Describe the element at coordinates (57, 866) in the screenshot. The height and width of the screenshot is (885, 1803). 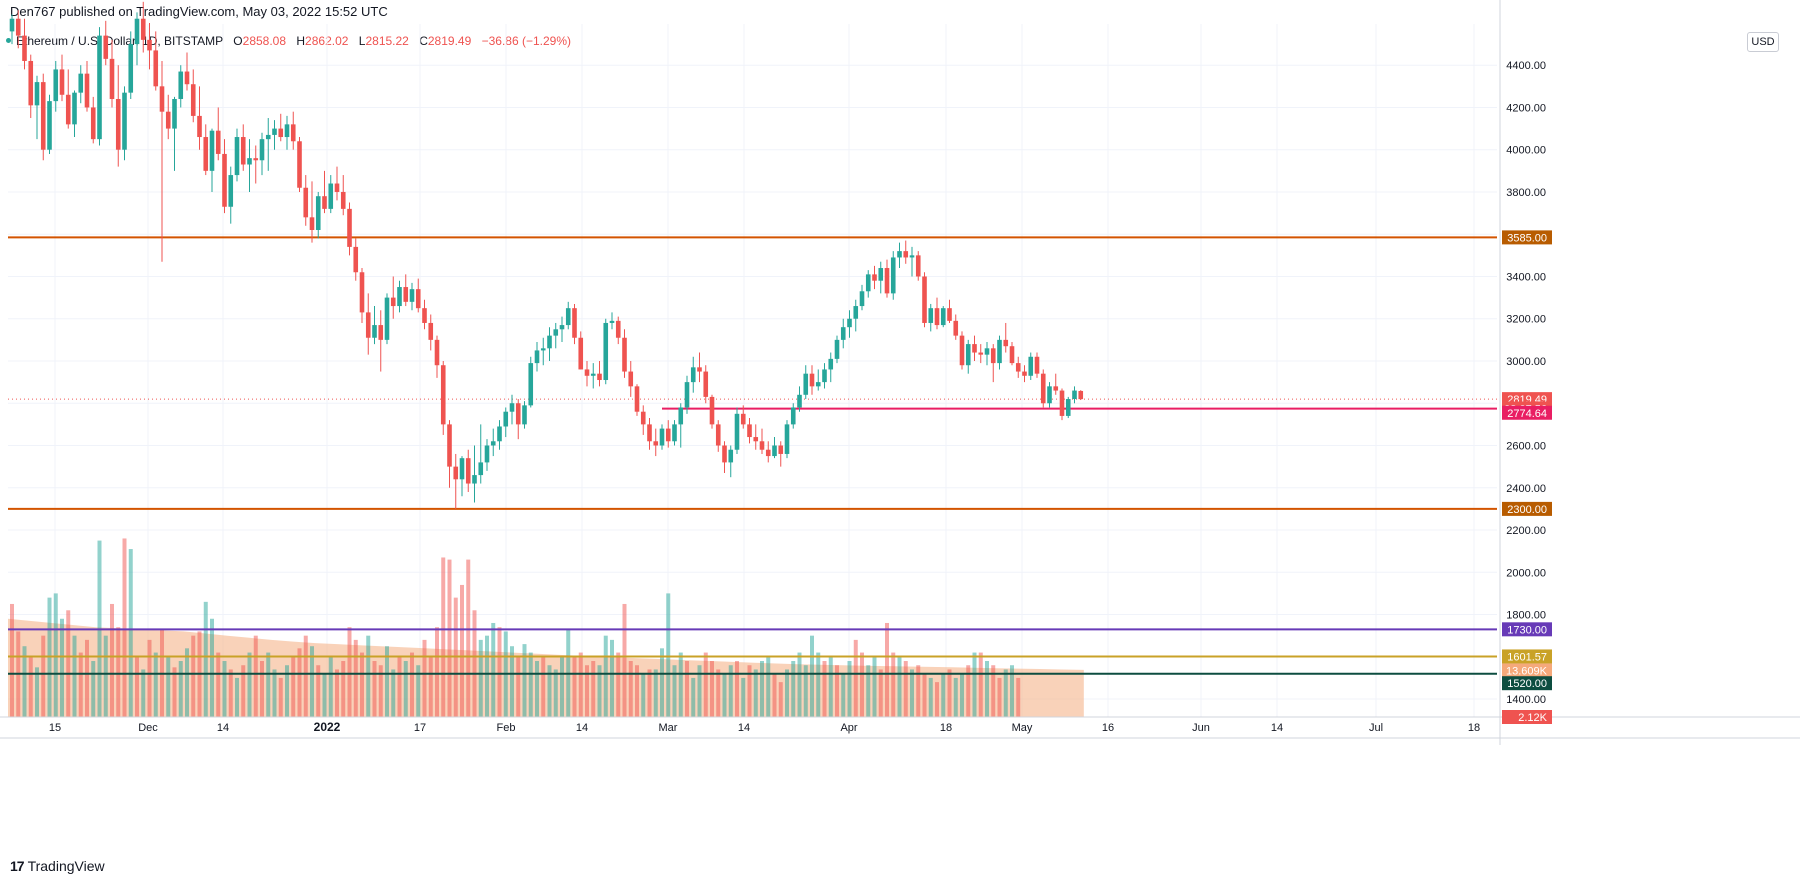
I see `tradingview-logo: 17 TradingView` at that location.